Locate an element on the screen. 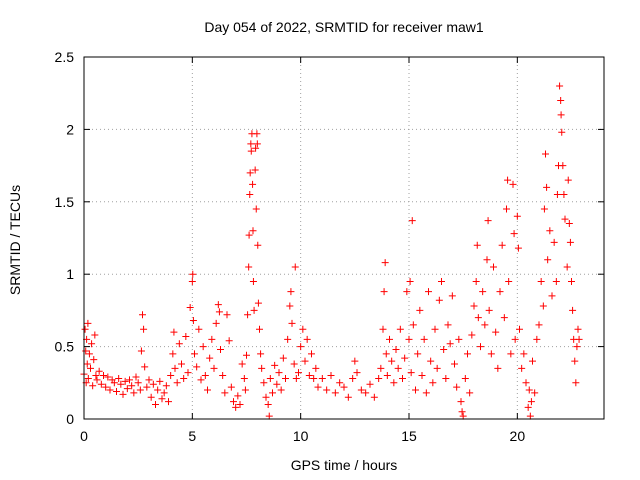 This screenshot has height=480, width=640. y-axis-label: SRMTID / TECUs is located at coordinates (15, 240).